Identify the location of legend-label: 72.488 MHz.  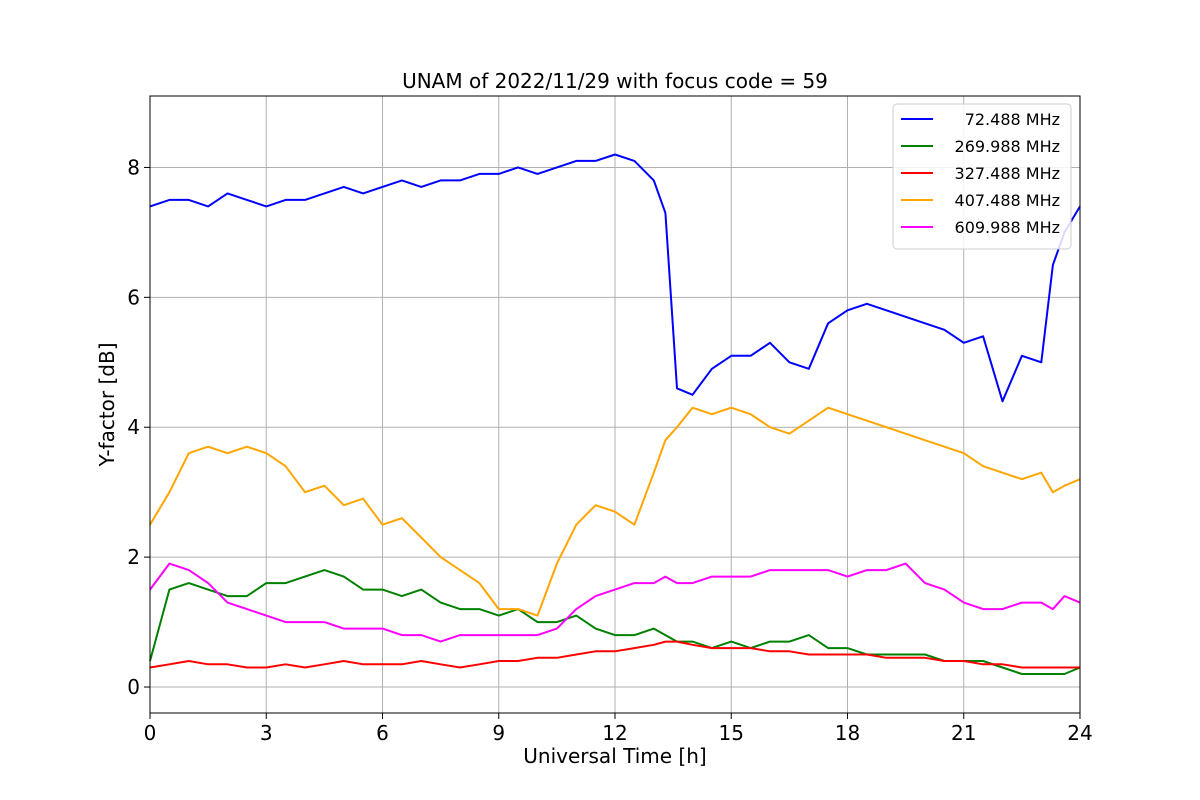
(1012, 119).